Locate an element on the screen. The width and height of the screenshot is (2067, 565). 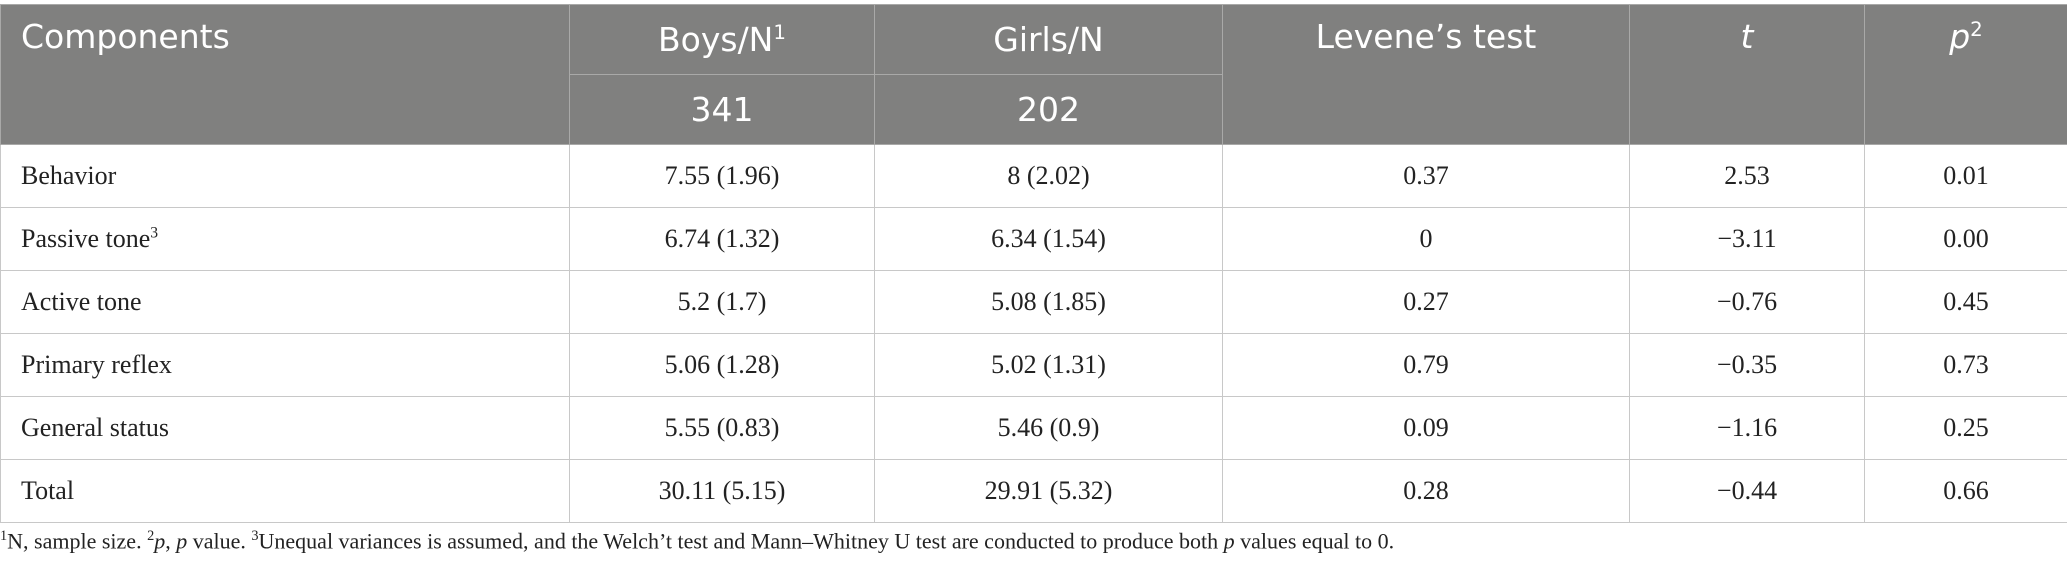
cell-text: −0.44 is located at coordinates (1747, 490).